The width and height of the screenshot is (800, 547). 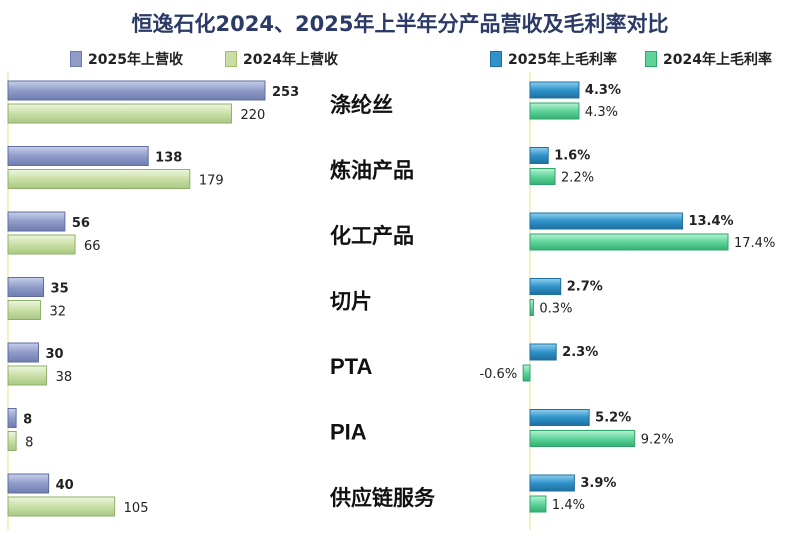 I want to click on legend-swatch-gm2025, so click(x=496, y=59).